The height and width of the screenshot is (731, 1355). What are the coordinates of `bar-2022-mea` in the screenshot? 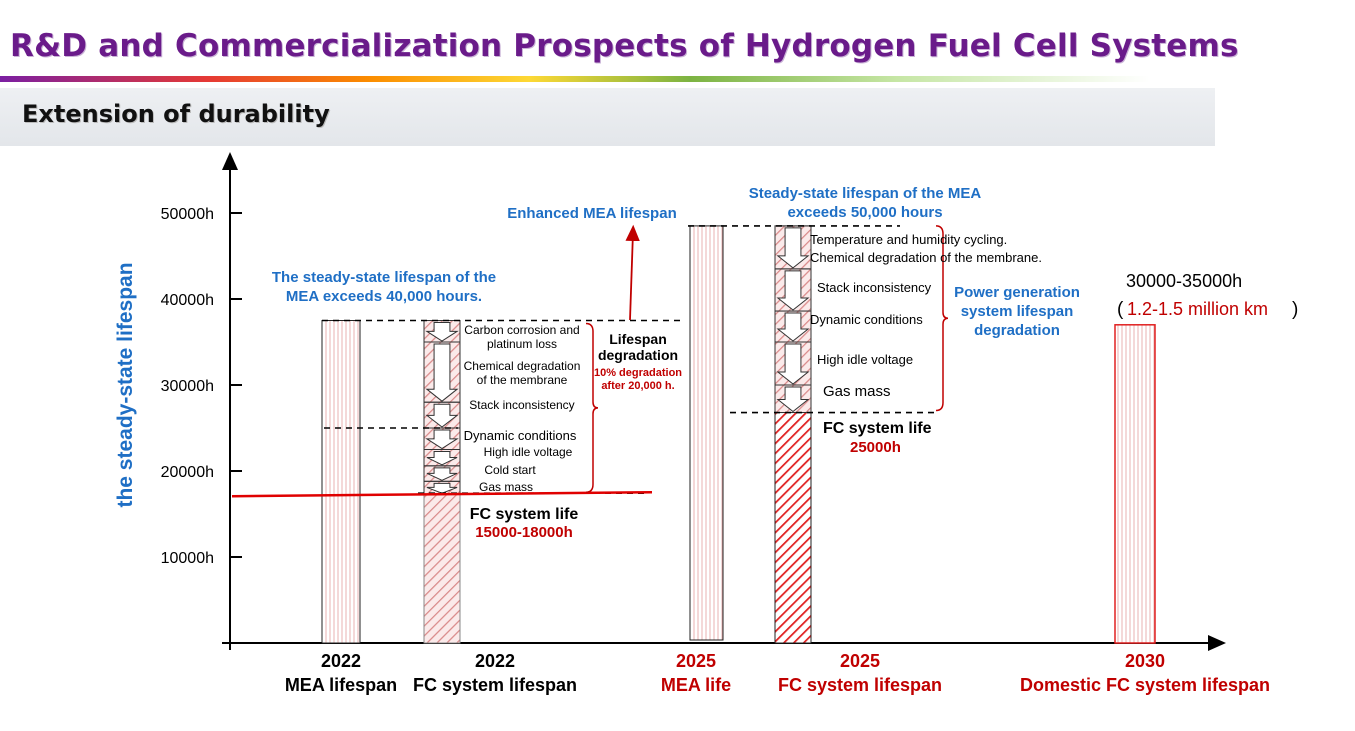 It's located at (341, 482).